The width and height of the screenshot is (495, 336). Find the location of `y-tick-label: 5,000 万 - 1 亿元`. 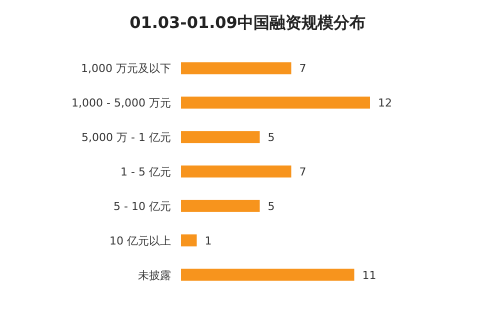

y-tick-label: 5,000 万 - 1 亿元 is located at coordinates (126, 137).